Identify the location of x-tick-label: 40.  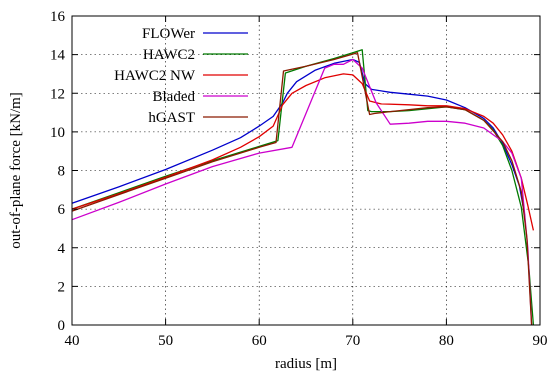
(72, 341).